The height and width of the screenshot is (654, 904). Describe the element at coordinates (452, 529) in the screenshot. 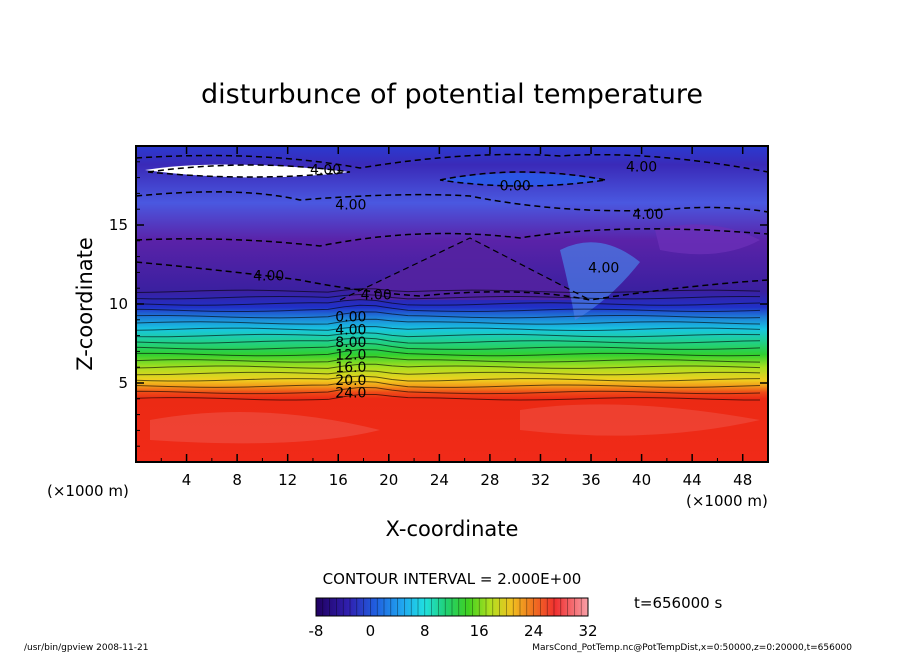

I see `x-axis-label: X-coordinate` at that location.